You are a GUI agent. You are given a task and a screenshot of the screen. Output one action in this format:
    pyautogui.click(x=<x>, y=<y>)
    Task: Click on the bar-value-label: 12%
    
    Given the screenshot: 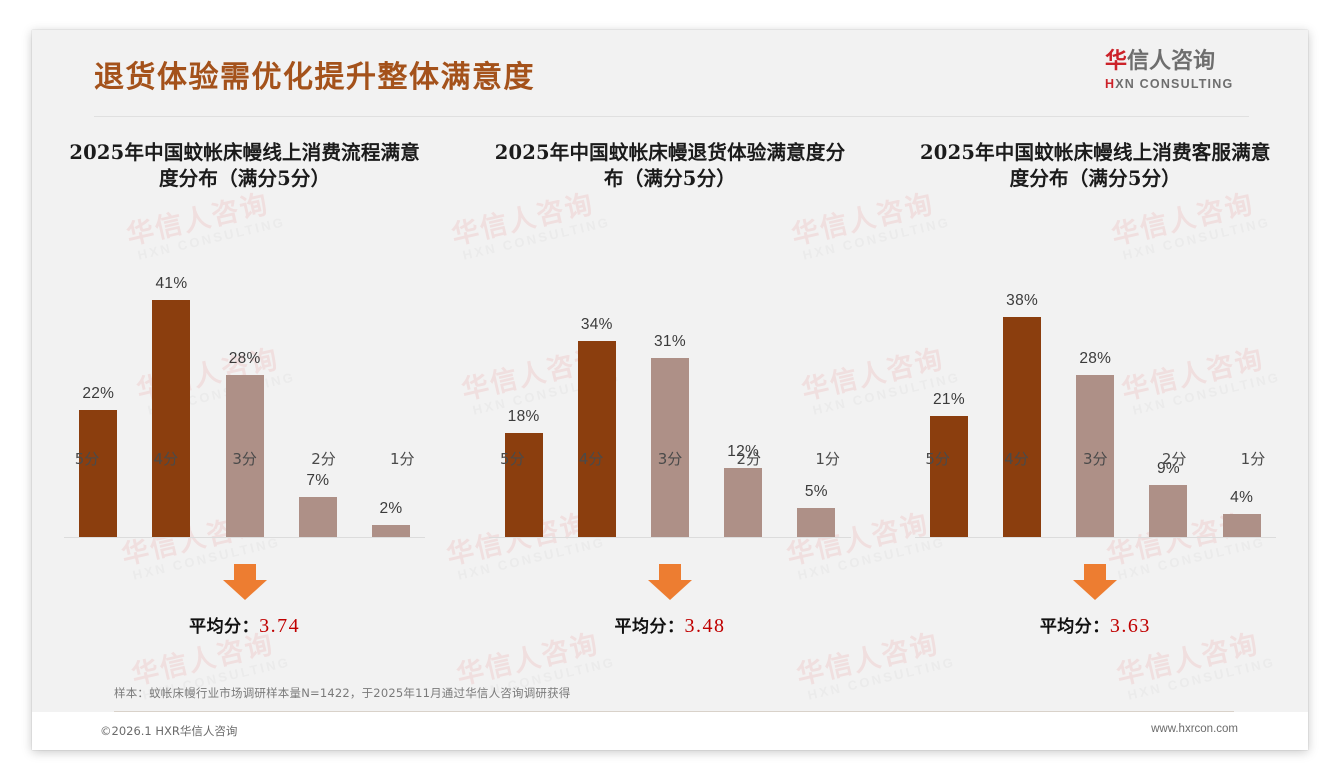 What is the action you would take?
    pyautogui.click(x=743, y=452)
    